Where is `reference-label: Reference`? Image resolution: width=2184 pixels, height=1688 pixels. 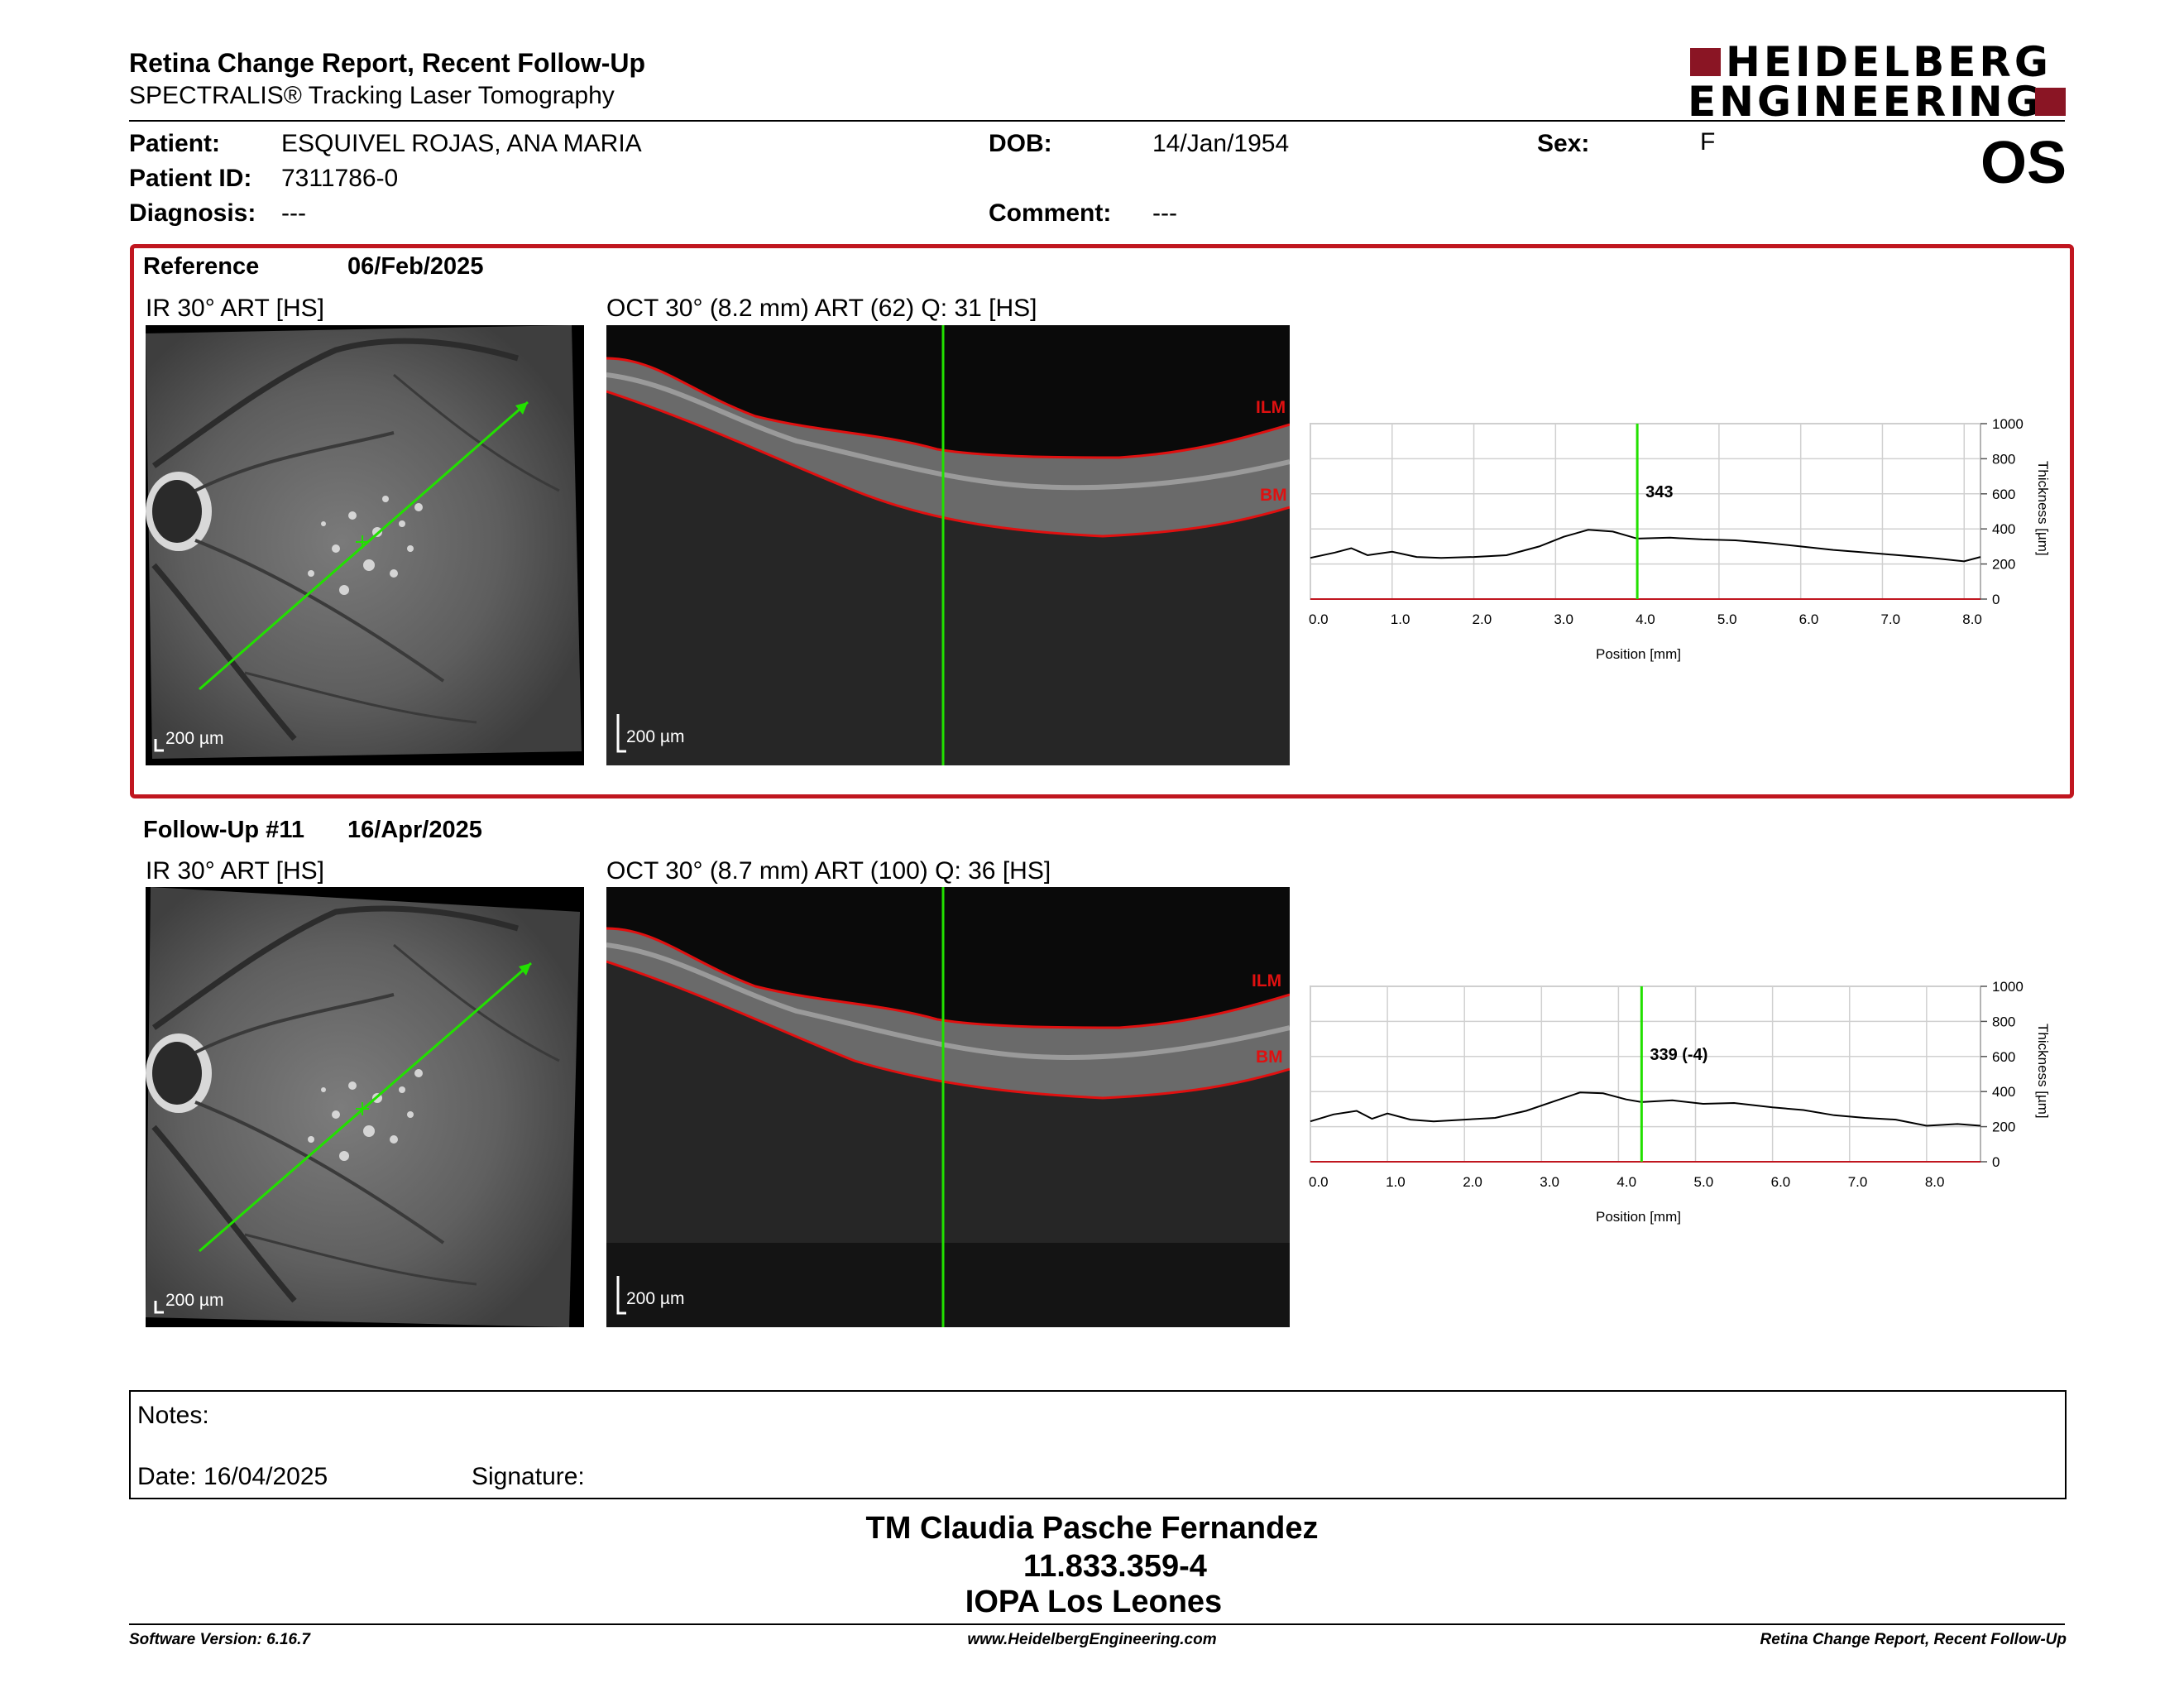
reference-label: Reference is located at coordinates (201, 266).